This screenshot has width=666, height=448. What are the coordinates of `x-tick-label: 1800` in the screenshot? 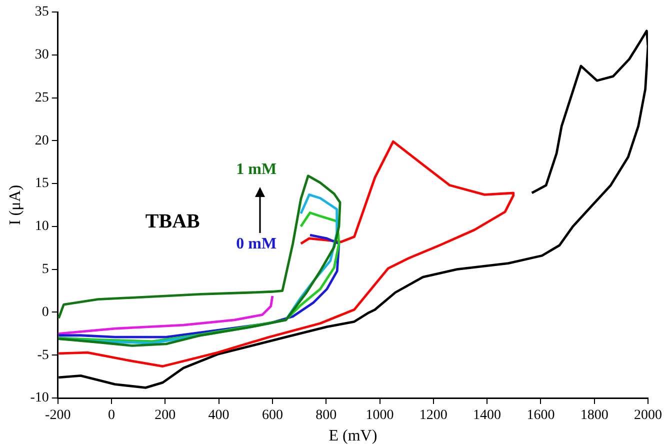 It's located at (594, 416).